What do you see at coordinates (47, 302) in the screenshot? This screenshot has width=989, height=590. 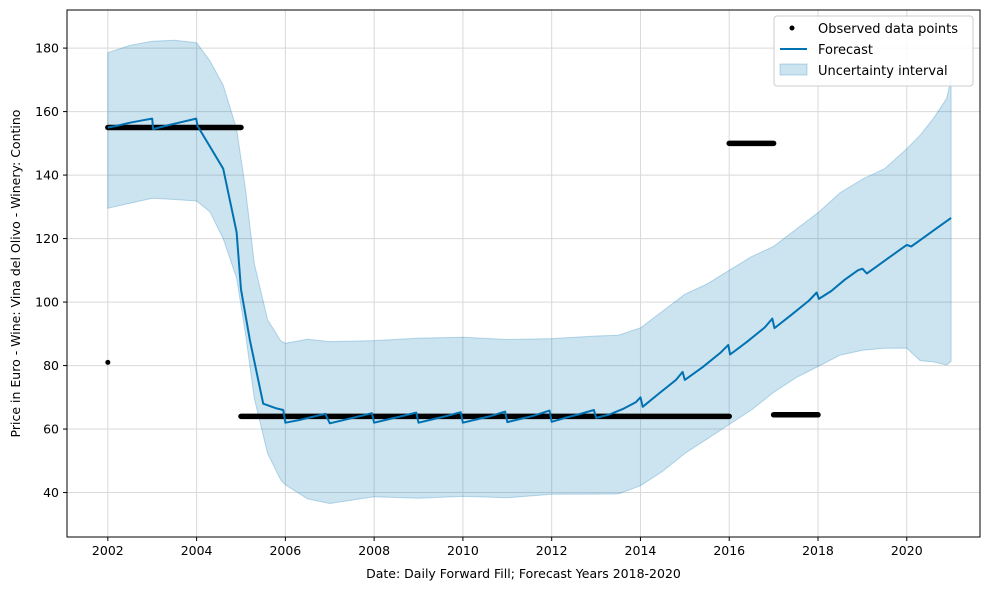 I see `y-tick-label-100: 100` at bounding box center [47, 302].